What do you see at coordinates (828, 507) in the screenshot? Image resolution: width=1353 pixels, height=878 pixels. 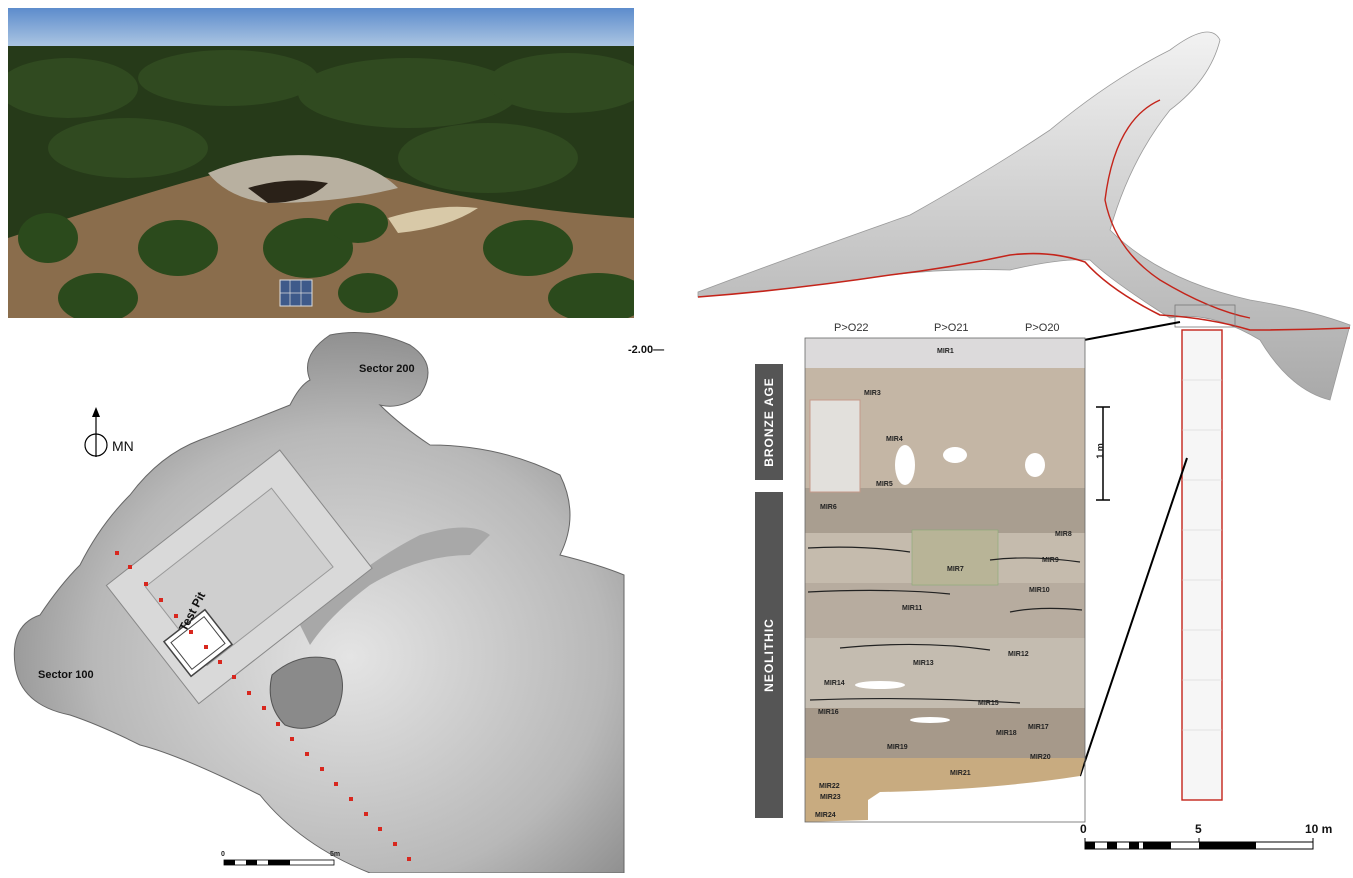 I see `layer-mir6: MIR6` at bounding box center [828, 507].